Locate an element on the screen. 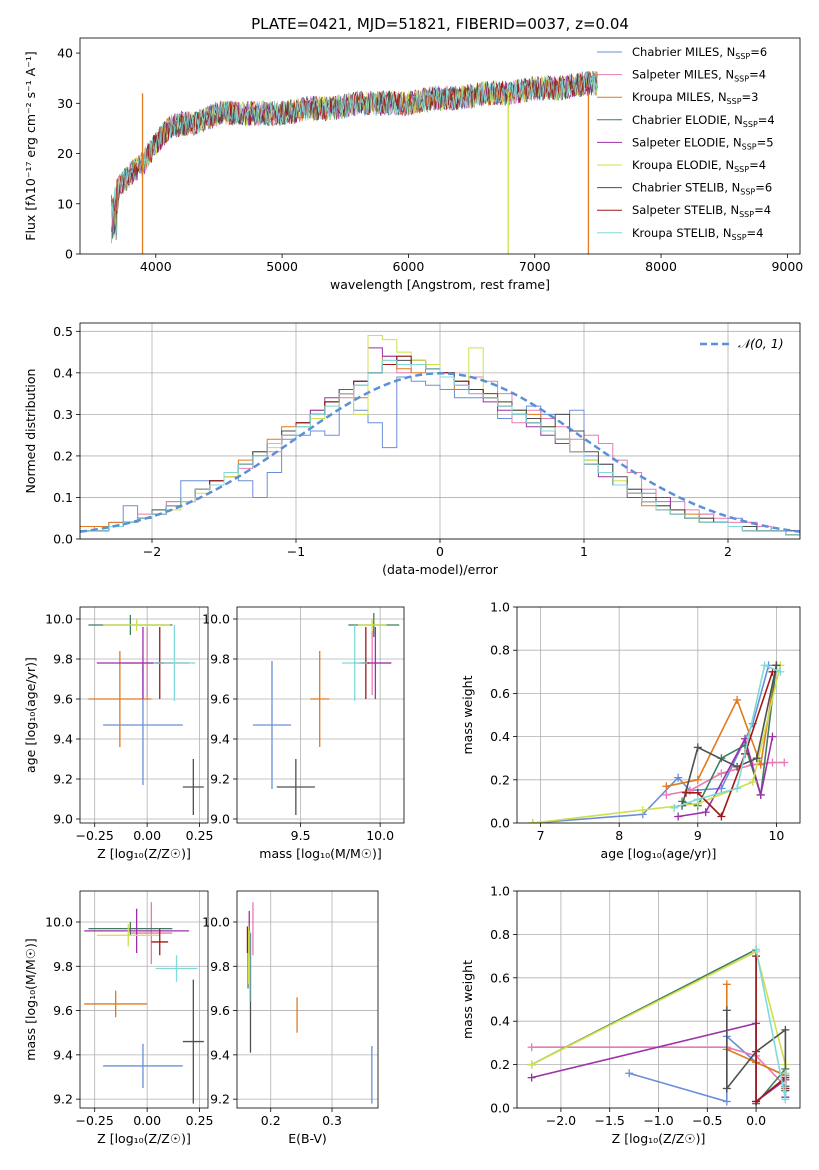  legend-entry: Chabrier ELODIE, NSSP=4 is located at coordinates (703, 121).